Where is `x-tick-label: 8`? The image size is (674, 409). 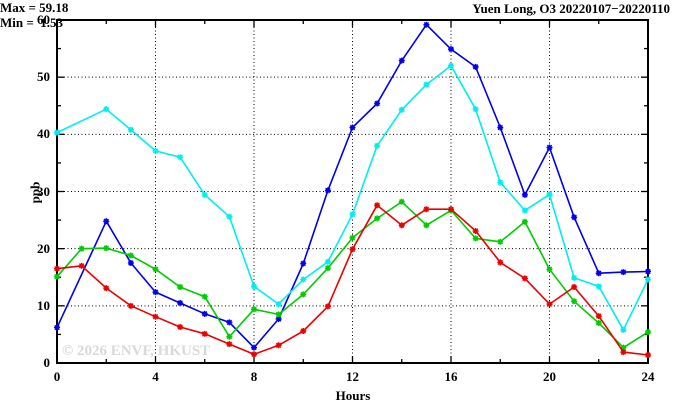 x-tick-label: 8 is located at coordinates (254, 376).